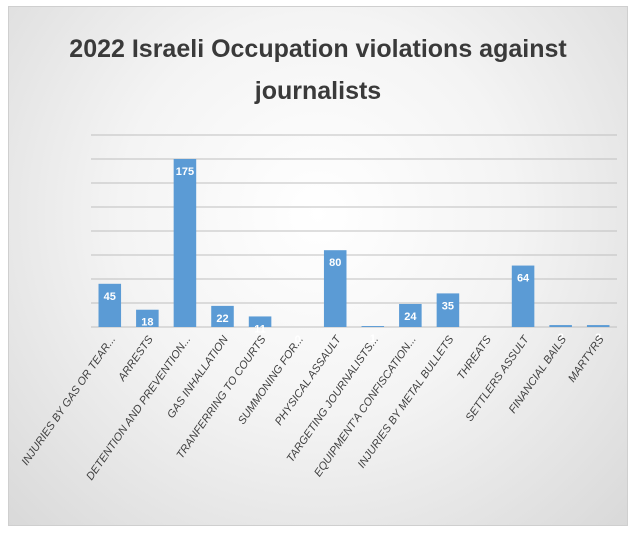  I want to click on data-label: 22, so click(222, 319).